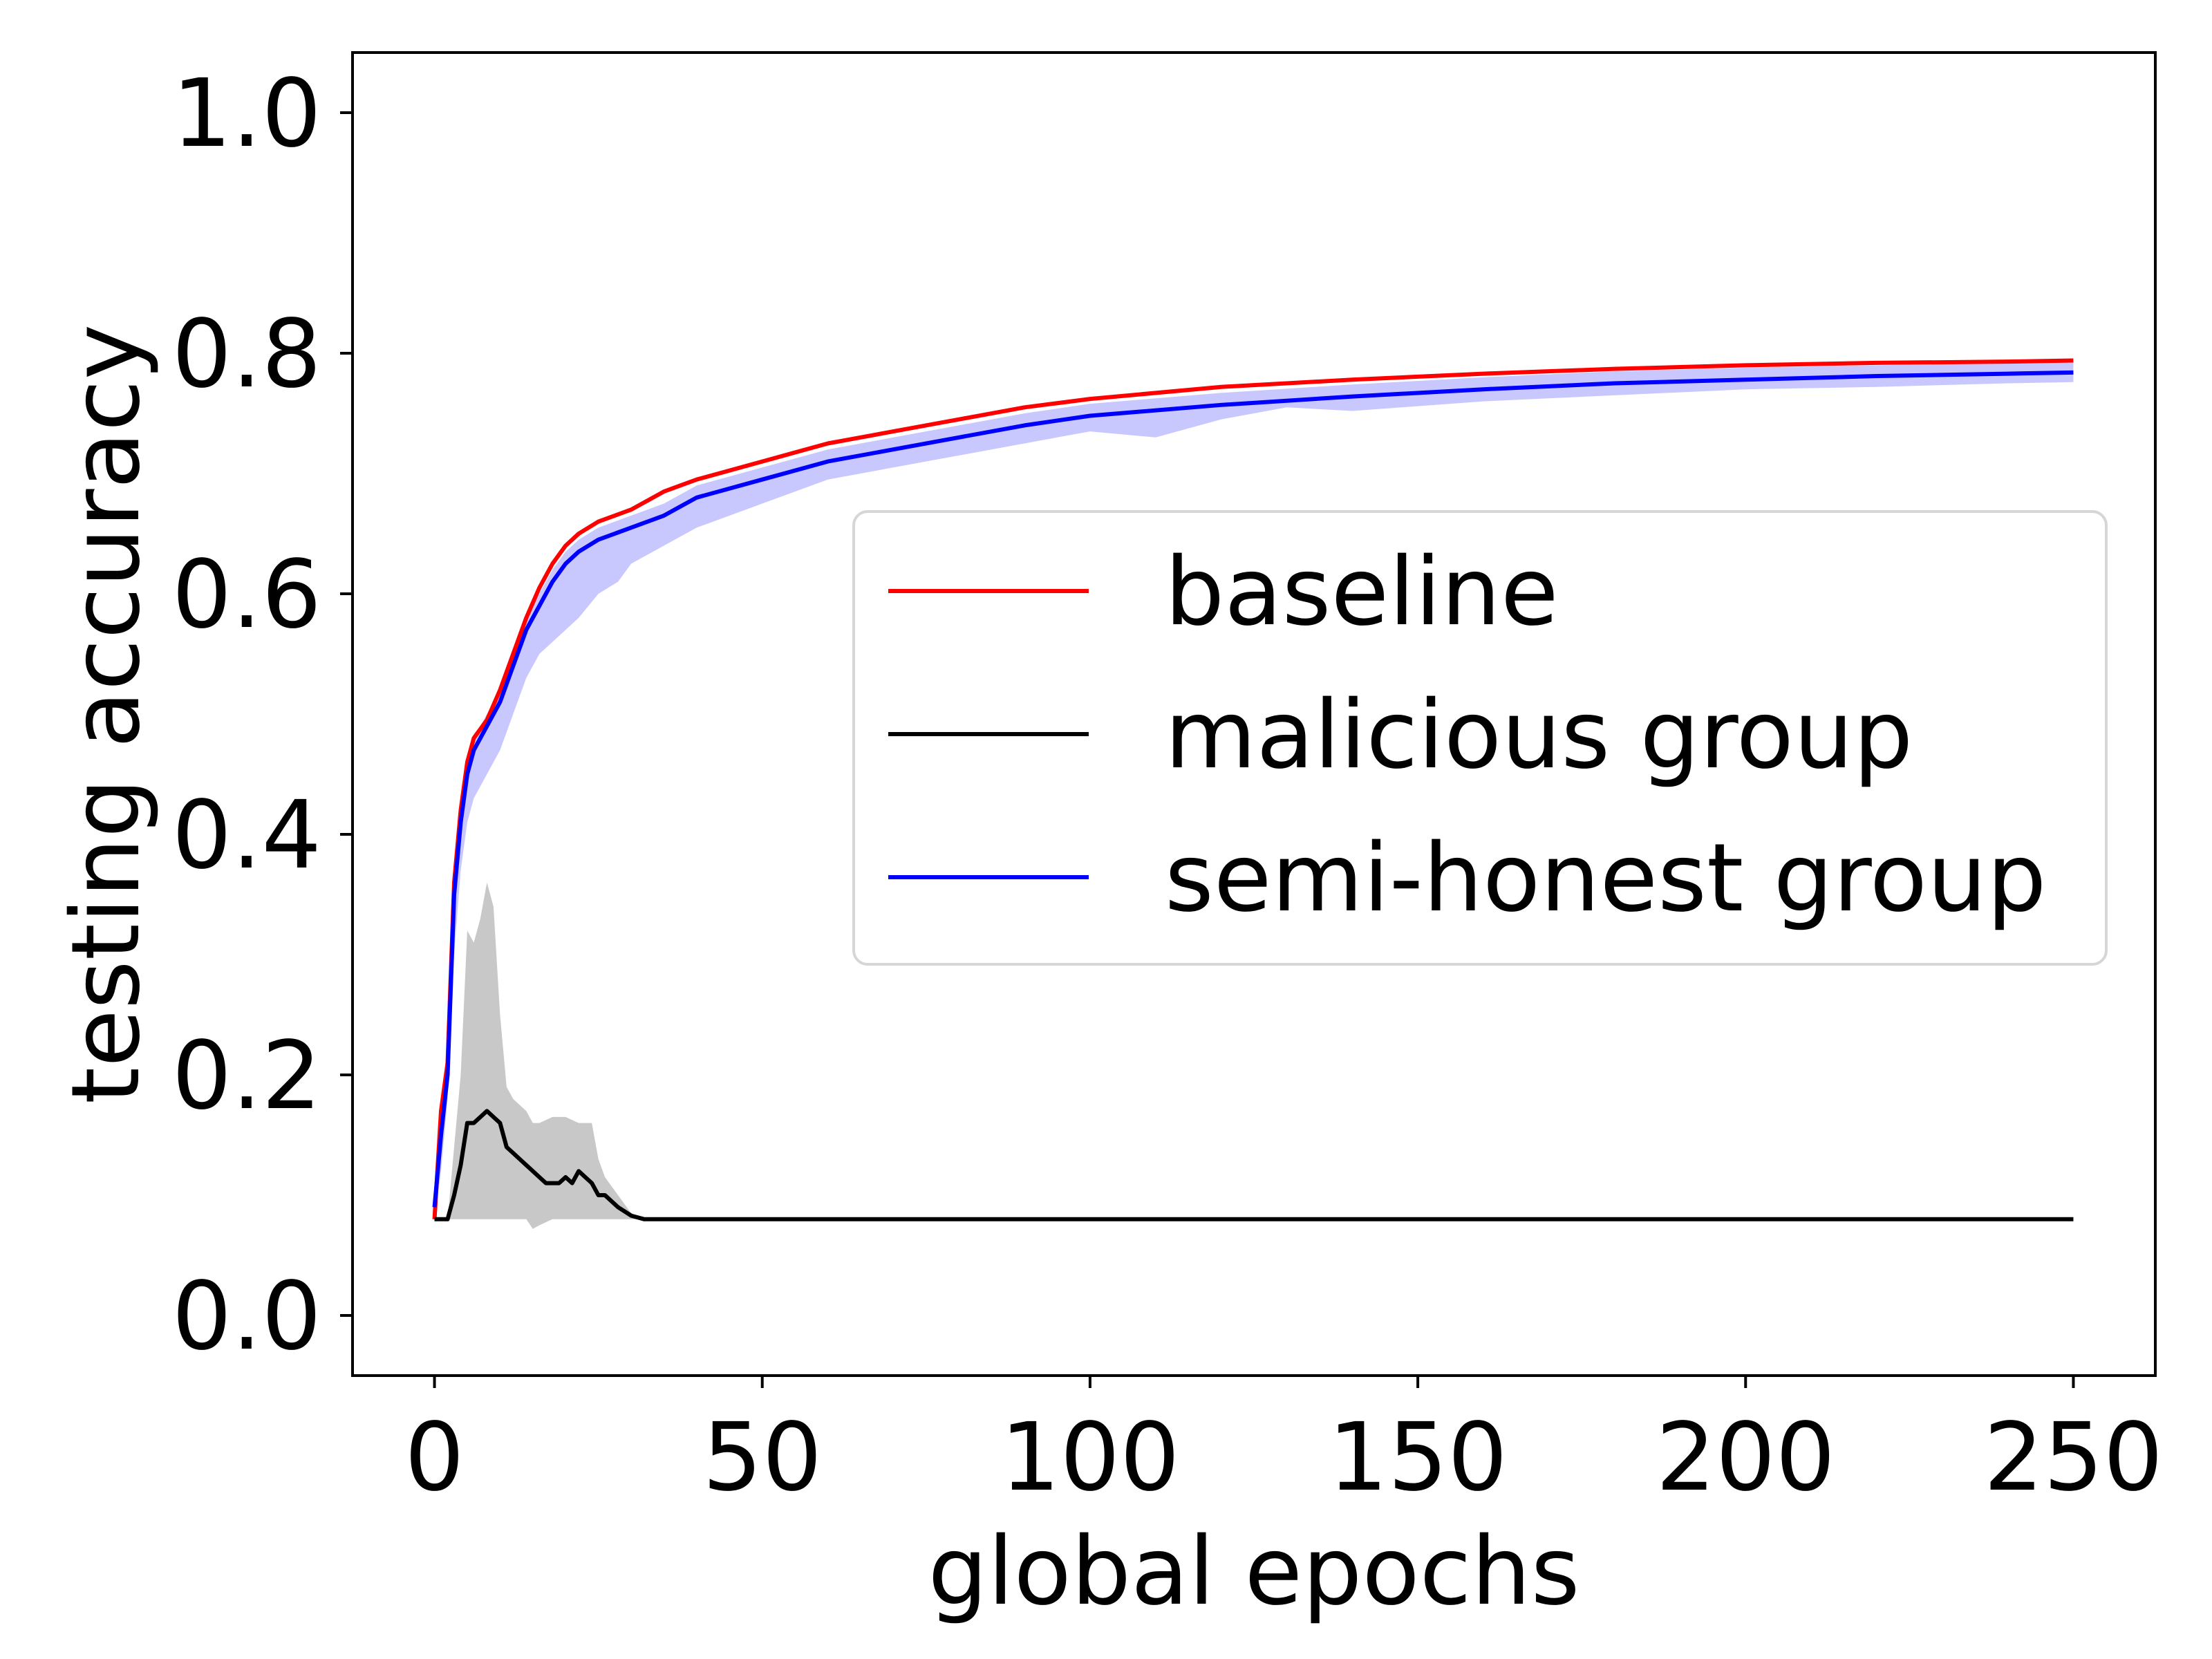  I want to click on legend-label-semi-honest-group: semi-honest group, so click(1606, 878).